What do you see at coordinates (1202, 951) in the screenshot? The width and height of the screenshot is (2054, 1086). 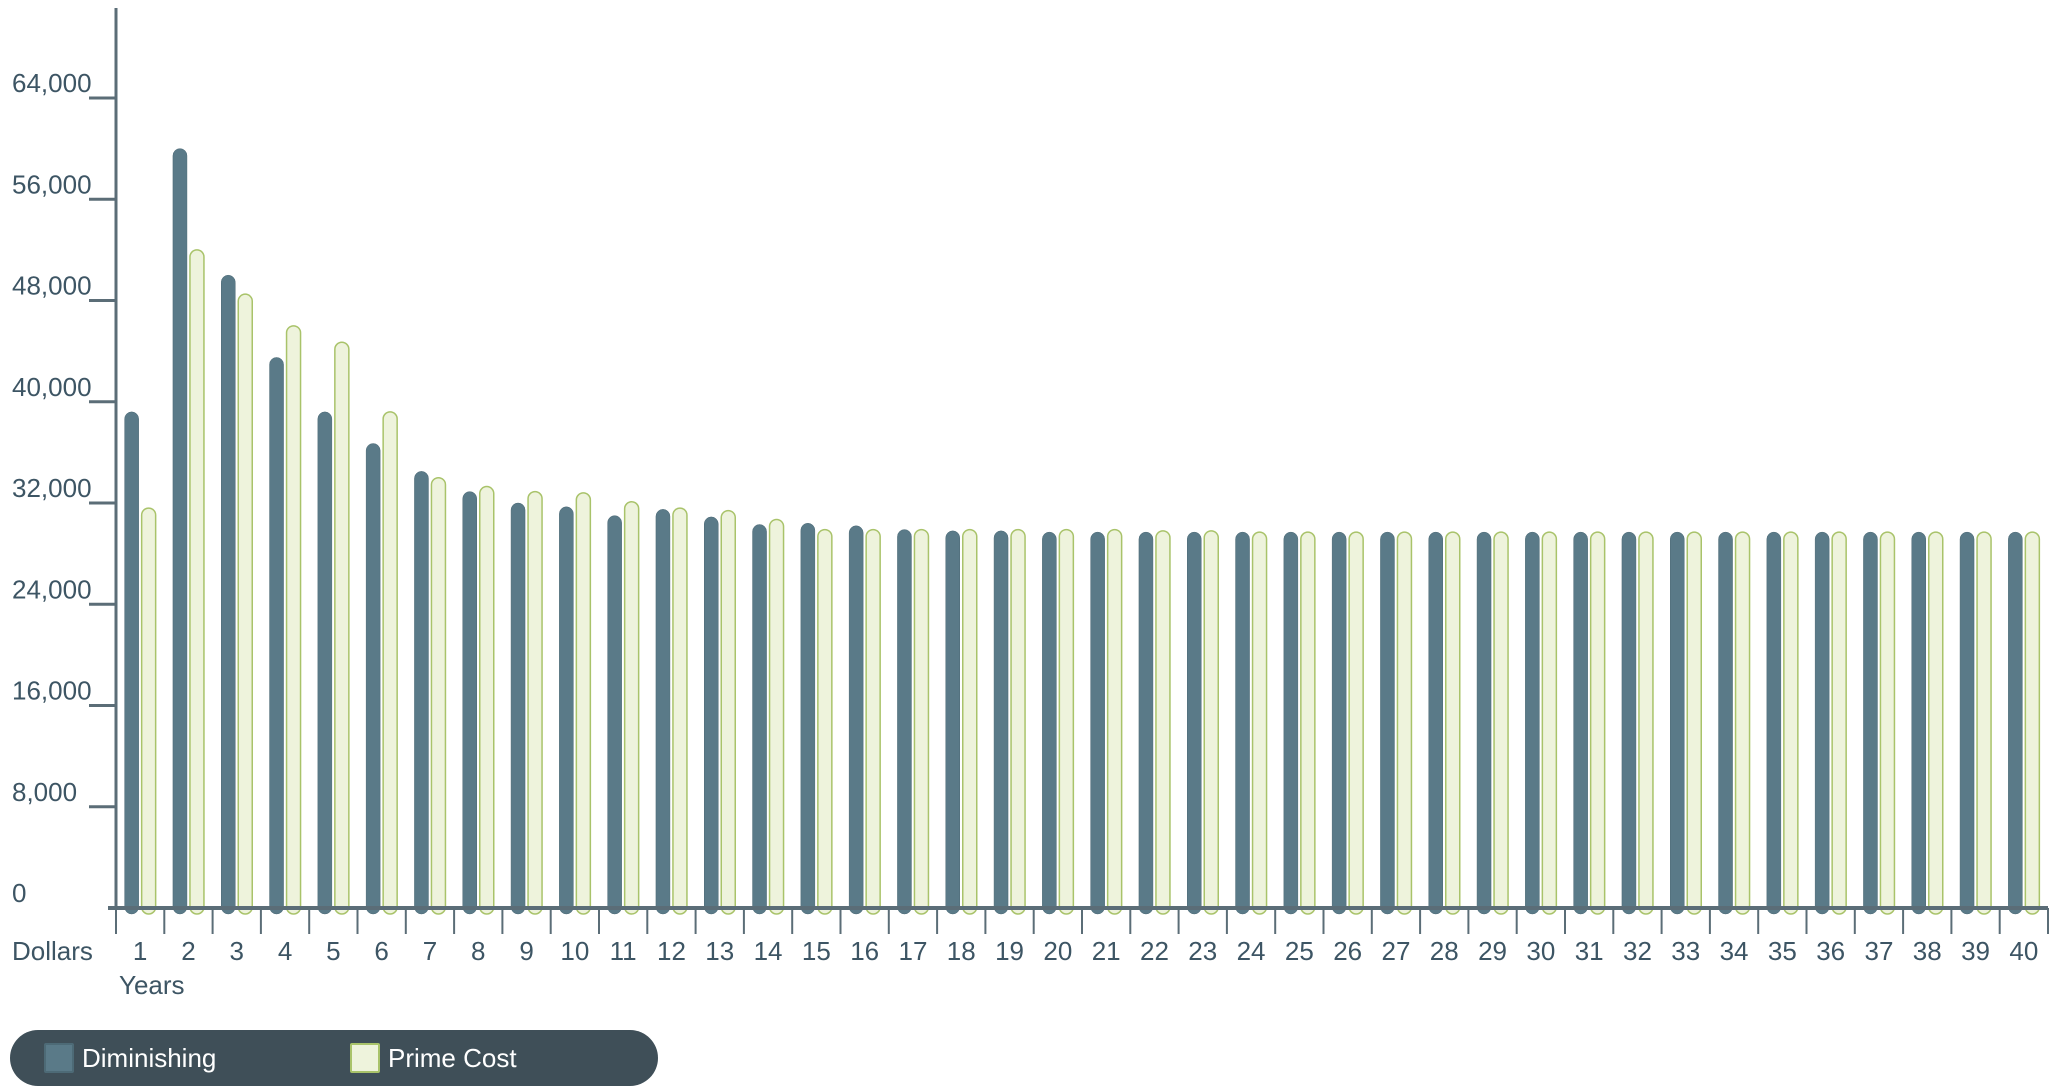 I see `x-tick-label: 23` at bounding box center [1202, 951].